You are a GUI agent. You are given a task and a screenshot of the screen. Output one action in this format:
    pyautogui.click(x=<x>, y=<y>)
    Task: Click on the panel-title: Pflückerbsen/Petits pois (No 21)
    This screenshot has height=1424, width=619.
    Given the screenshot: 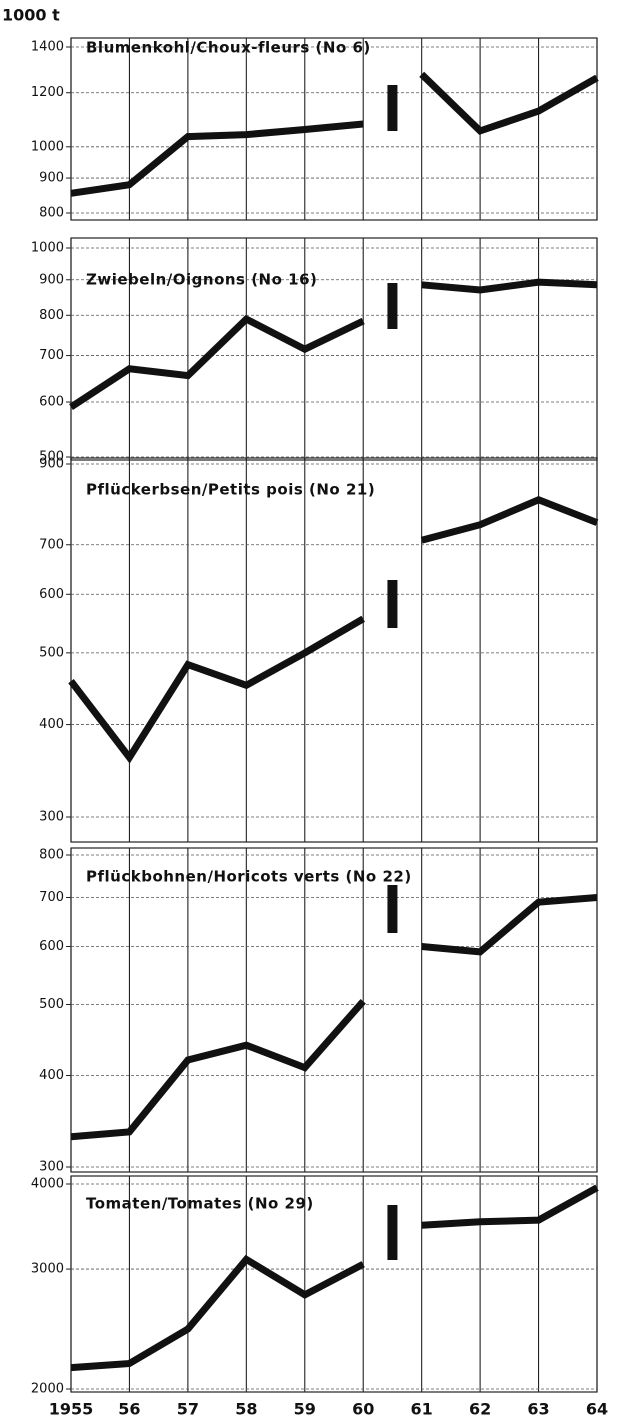 What is the action you would take?
    pyautogui.click(x=230, y=490)
    